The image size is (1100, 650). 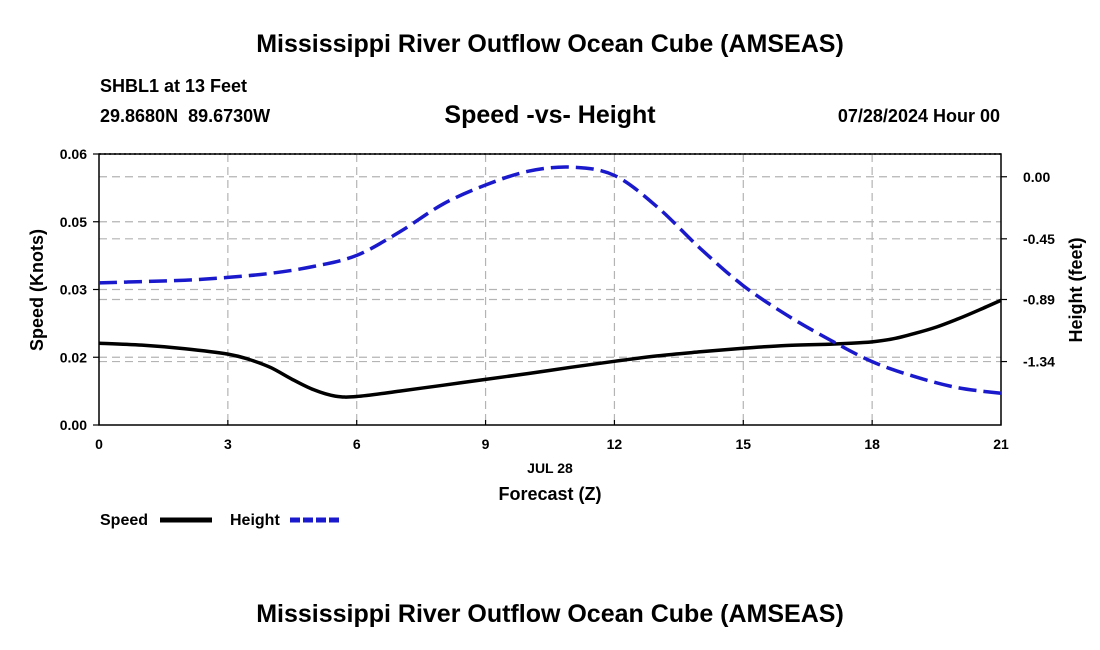 I want to click on legend-label-speed: Speed, so click(x=124, y=520).